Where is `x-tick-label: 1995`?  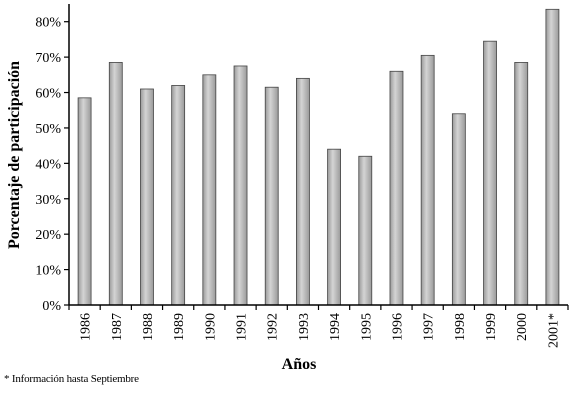
x-tick-label: 1995 is located at coordinates (366, 327).